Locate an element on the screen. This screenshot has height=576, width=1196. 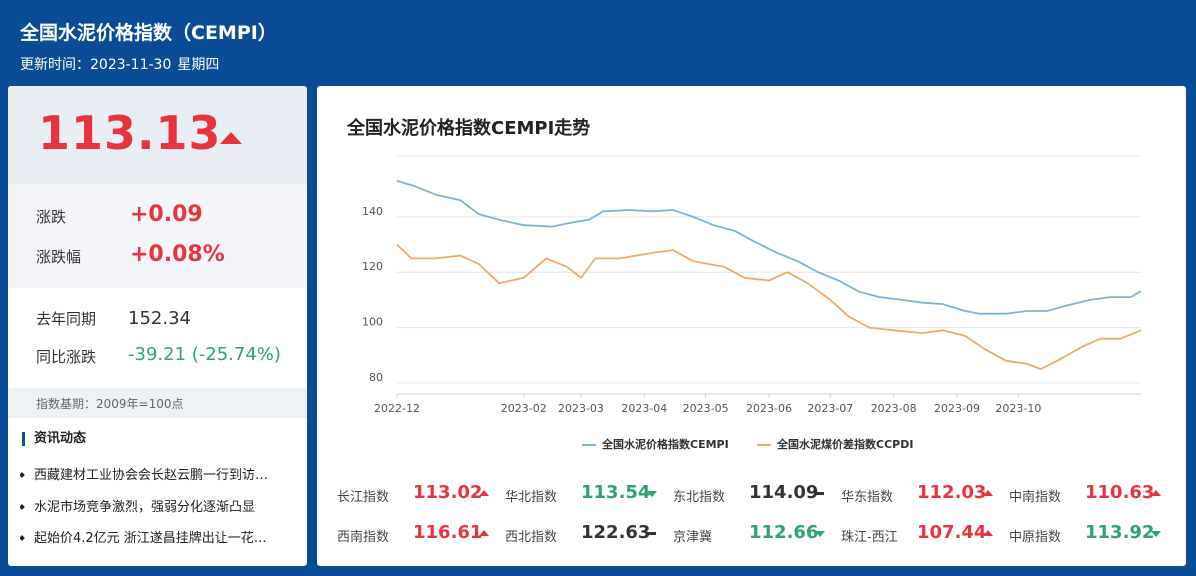
x-tick-label: 2023-08 is located at coordinates (894, 408).